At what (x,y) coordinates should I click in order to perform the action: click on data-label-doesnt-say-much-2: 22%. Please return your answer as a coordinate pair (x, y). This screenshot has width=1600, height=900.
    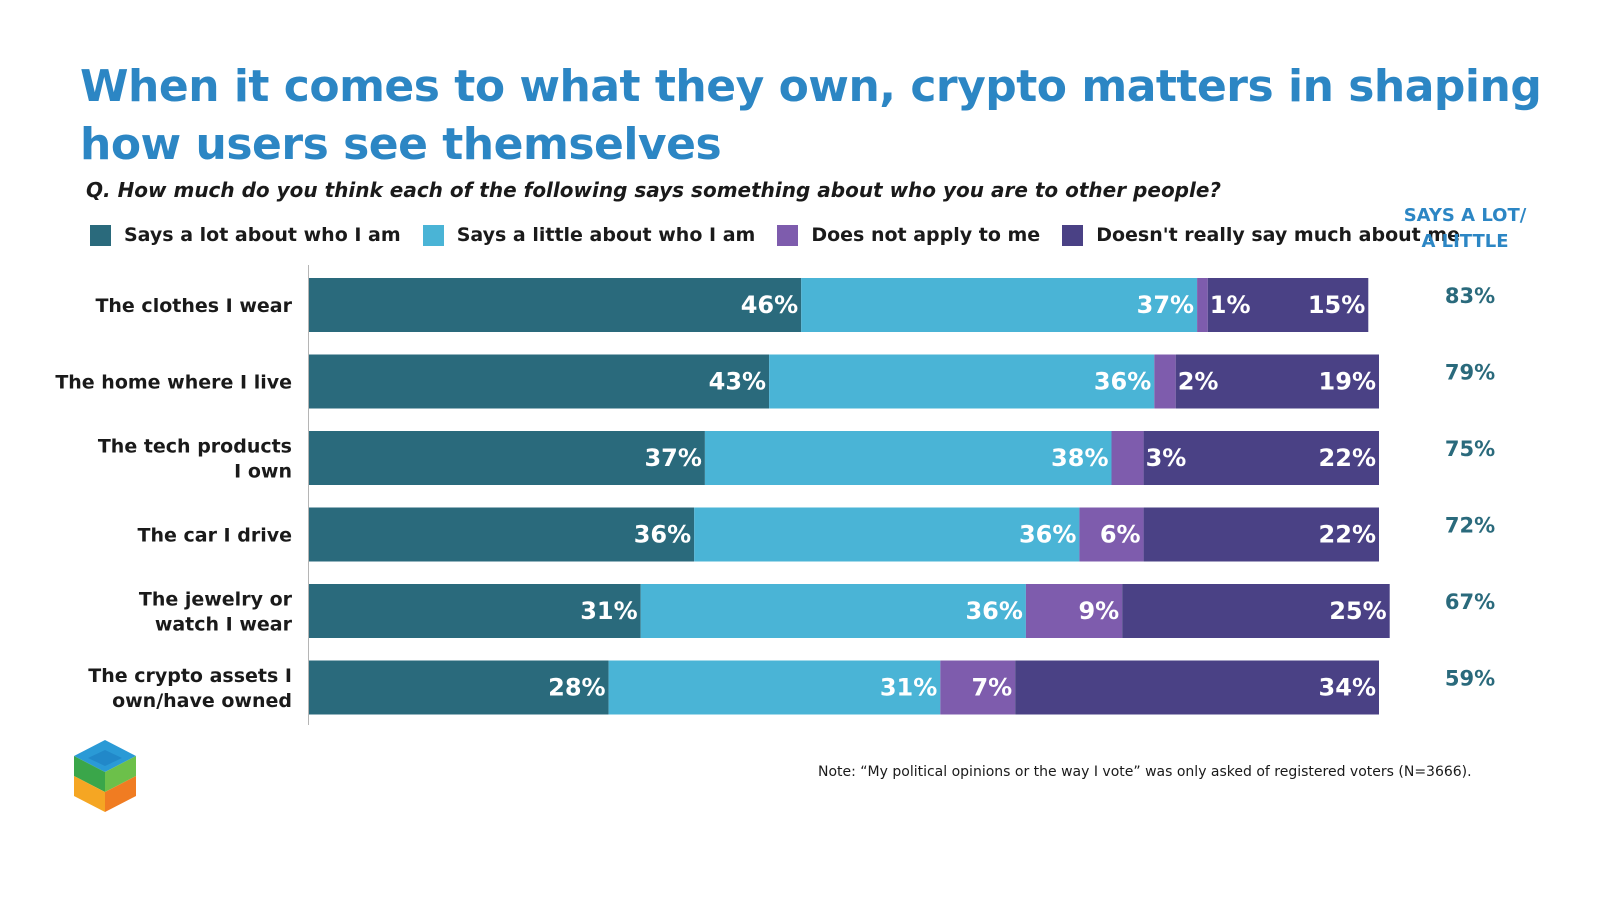
    Looking at the image, I should click on (1347, 458).